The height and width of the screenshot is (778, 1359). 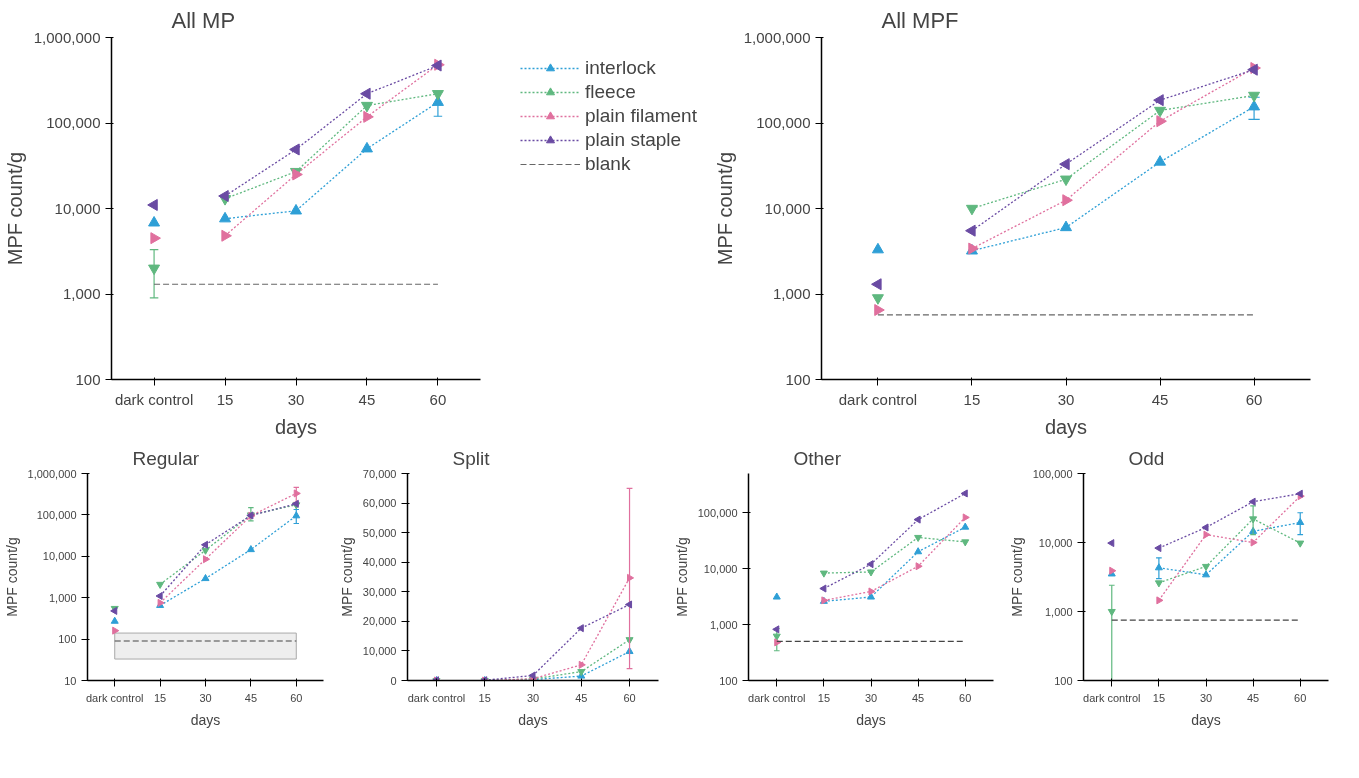 I want to click on legend-label: plain staple, so click(x=633, y=140).